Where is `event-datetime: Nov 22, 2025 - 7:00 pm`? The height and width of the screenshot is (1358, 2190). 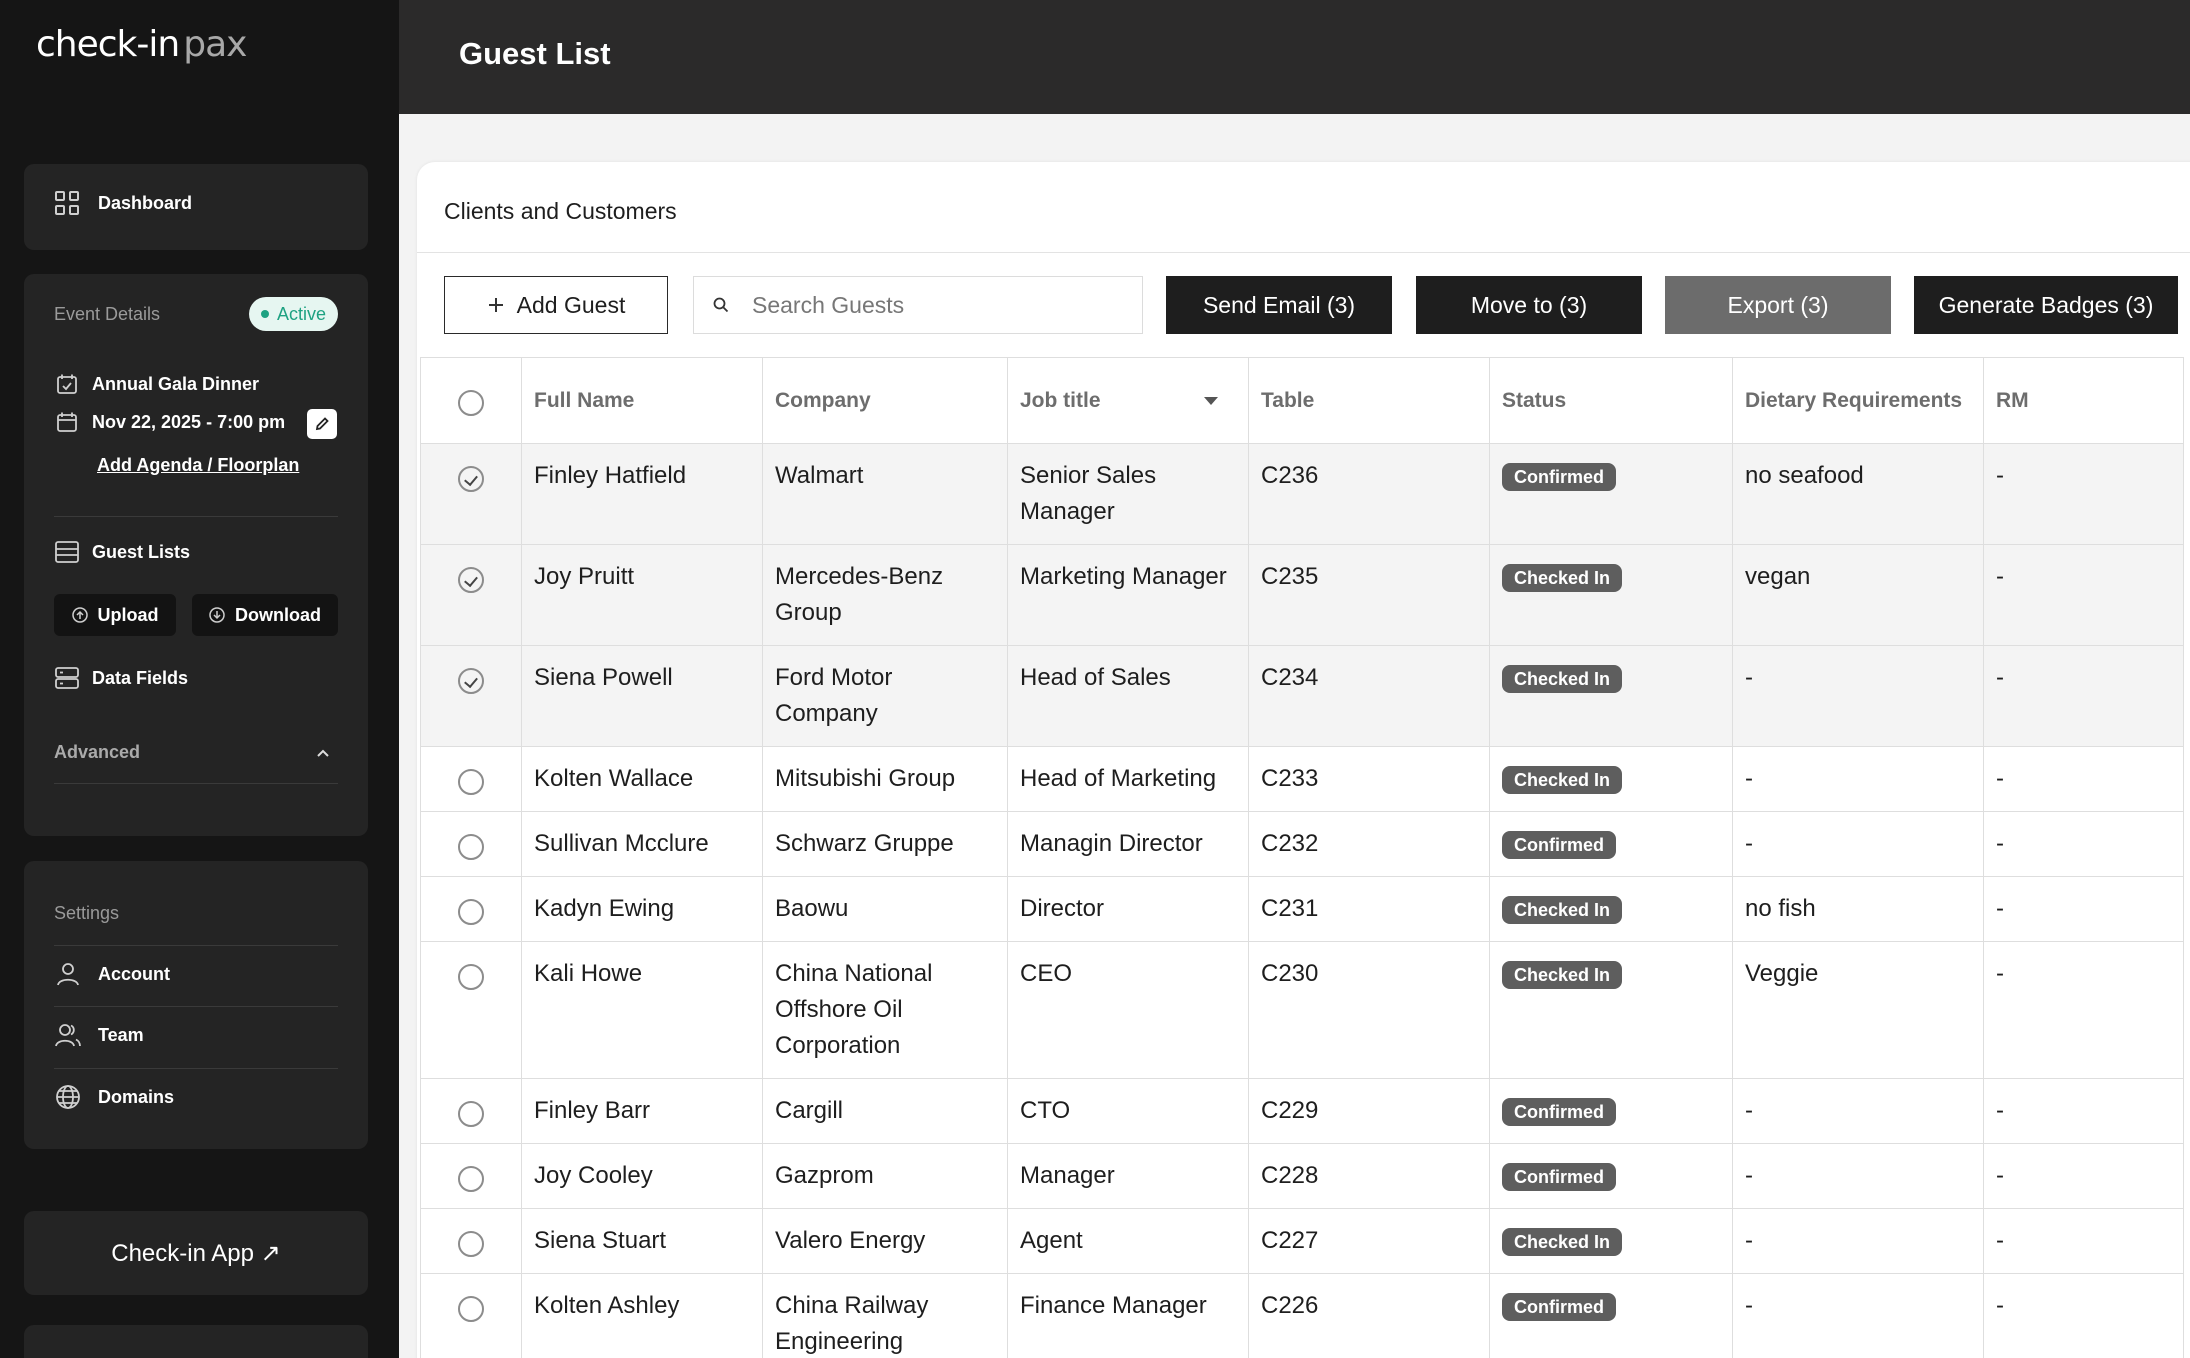
event-datetime: Nov 22, 2025 - 7:00 pm is located at coordinates (189, 421).